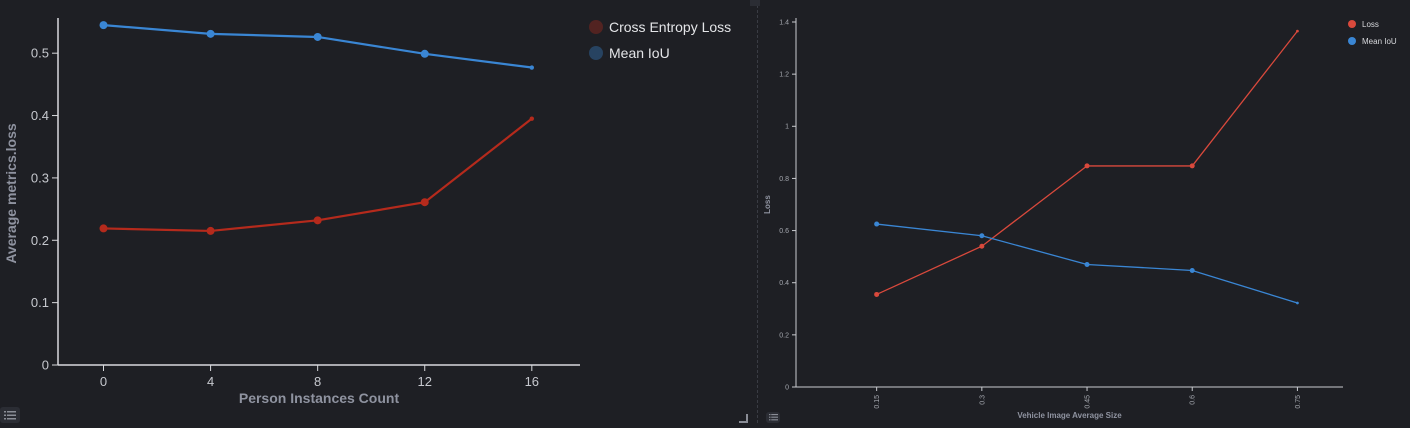 The height and width of the screenshot is (428, 1410). Describe the element at coordinates (787, 127) in the screenshot. I see `y-tick-label: 1` at that location.